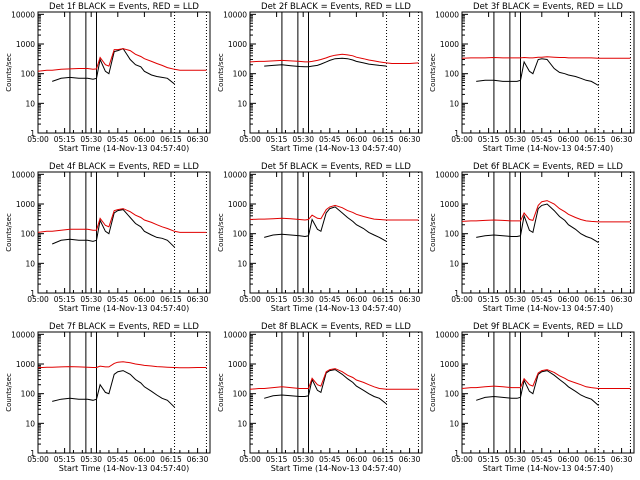  I want to click on chart-title: Det 1f BLACK = Events, RED = LLD, so click(124, 7).